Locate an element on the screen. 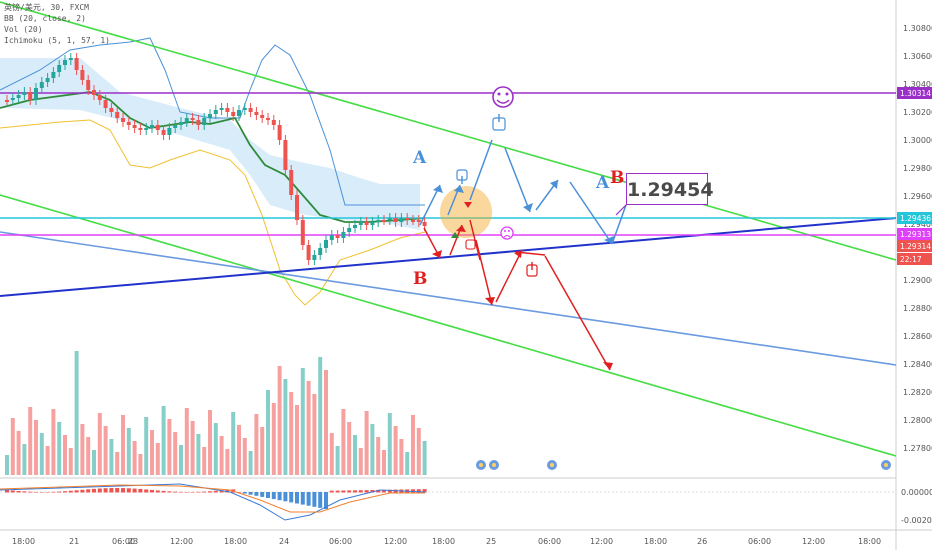  price-tick-label: 1.30400 is located at coordinates (917, 84).